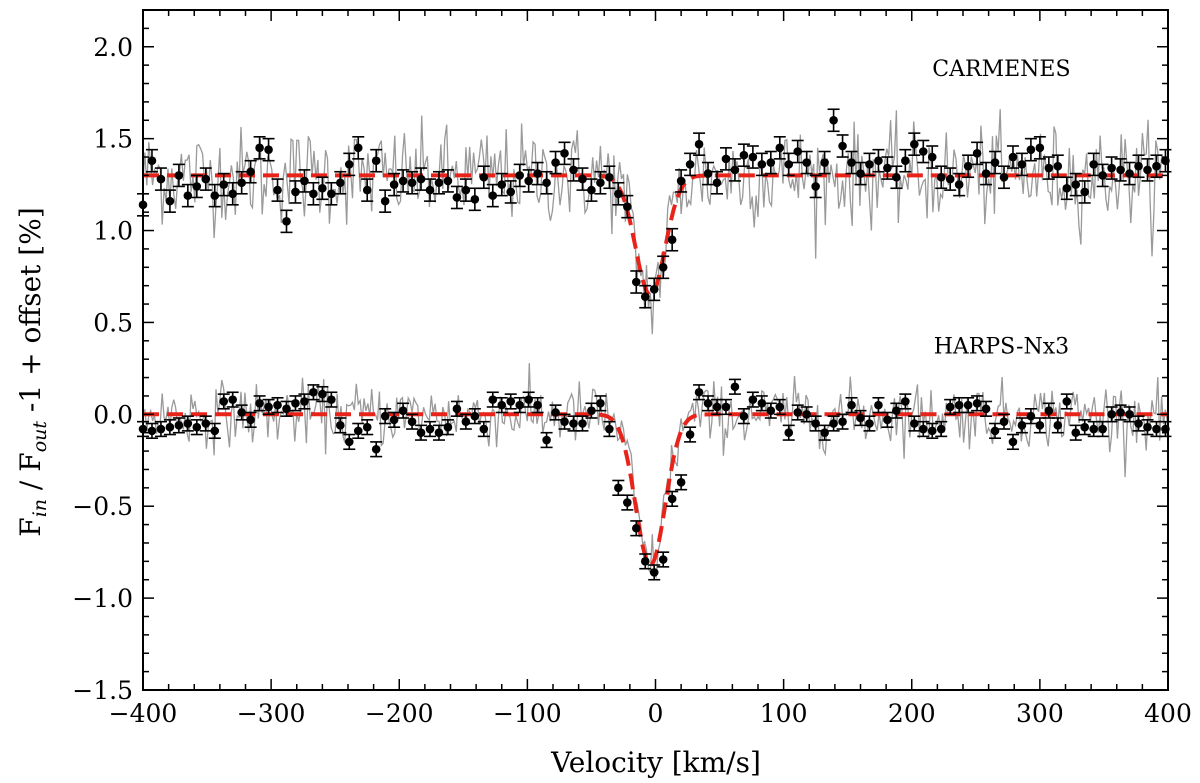  Describe the element at coordinates (271, 713) in the screenshot. I see `x-tick-label: −300` at that location.